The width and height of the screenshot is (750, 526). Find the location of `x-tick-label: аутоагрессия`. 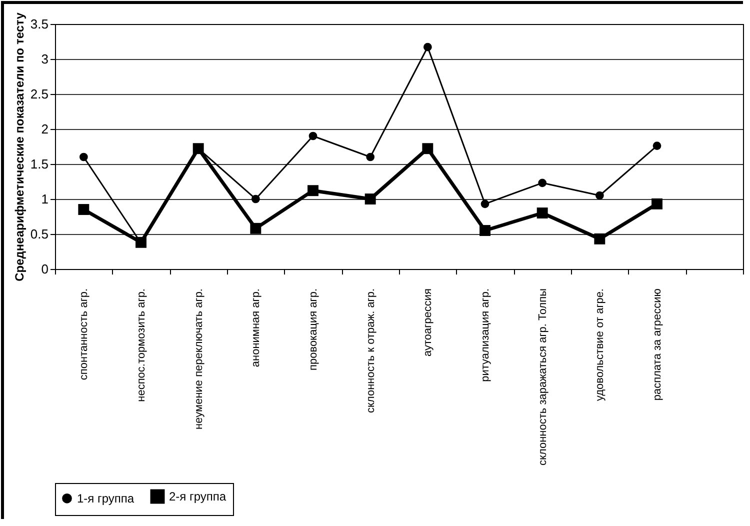

x-tick-label: аутоагрессия is located at coordinates (428, 322).